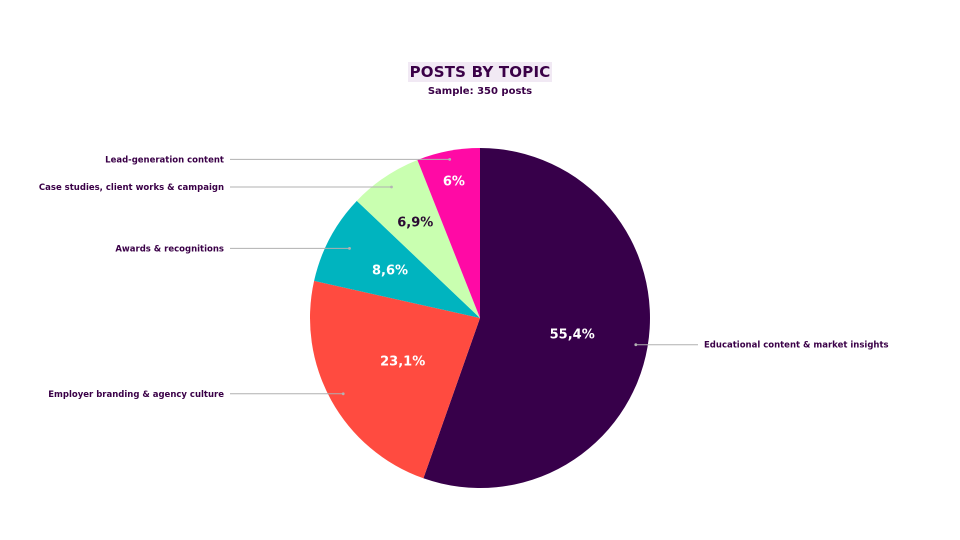 This screenshot has height=540, width=960. Describe the element at coordinates (796, 346) in the screenshot. I see `slice-category-label: Educational content & market insights` at that location.